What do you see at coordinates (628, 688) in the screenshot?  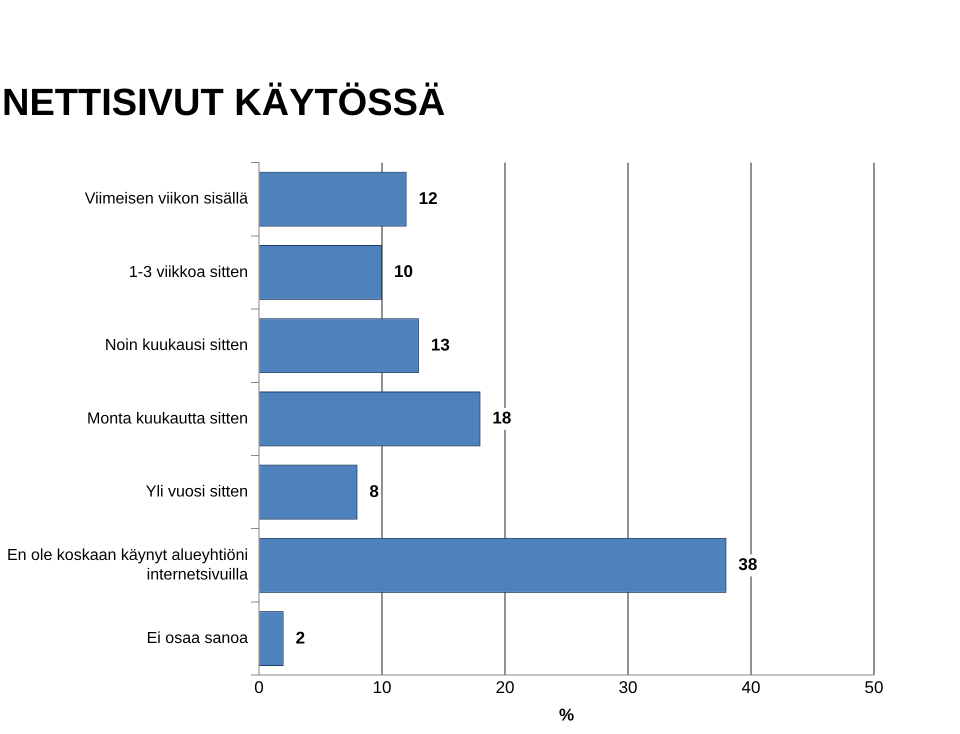 I see `x-tick-label: 30` at bounding box center [628, 688].